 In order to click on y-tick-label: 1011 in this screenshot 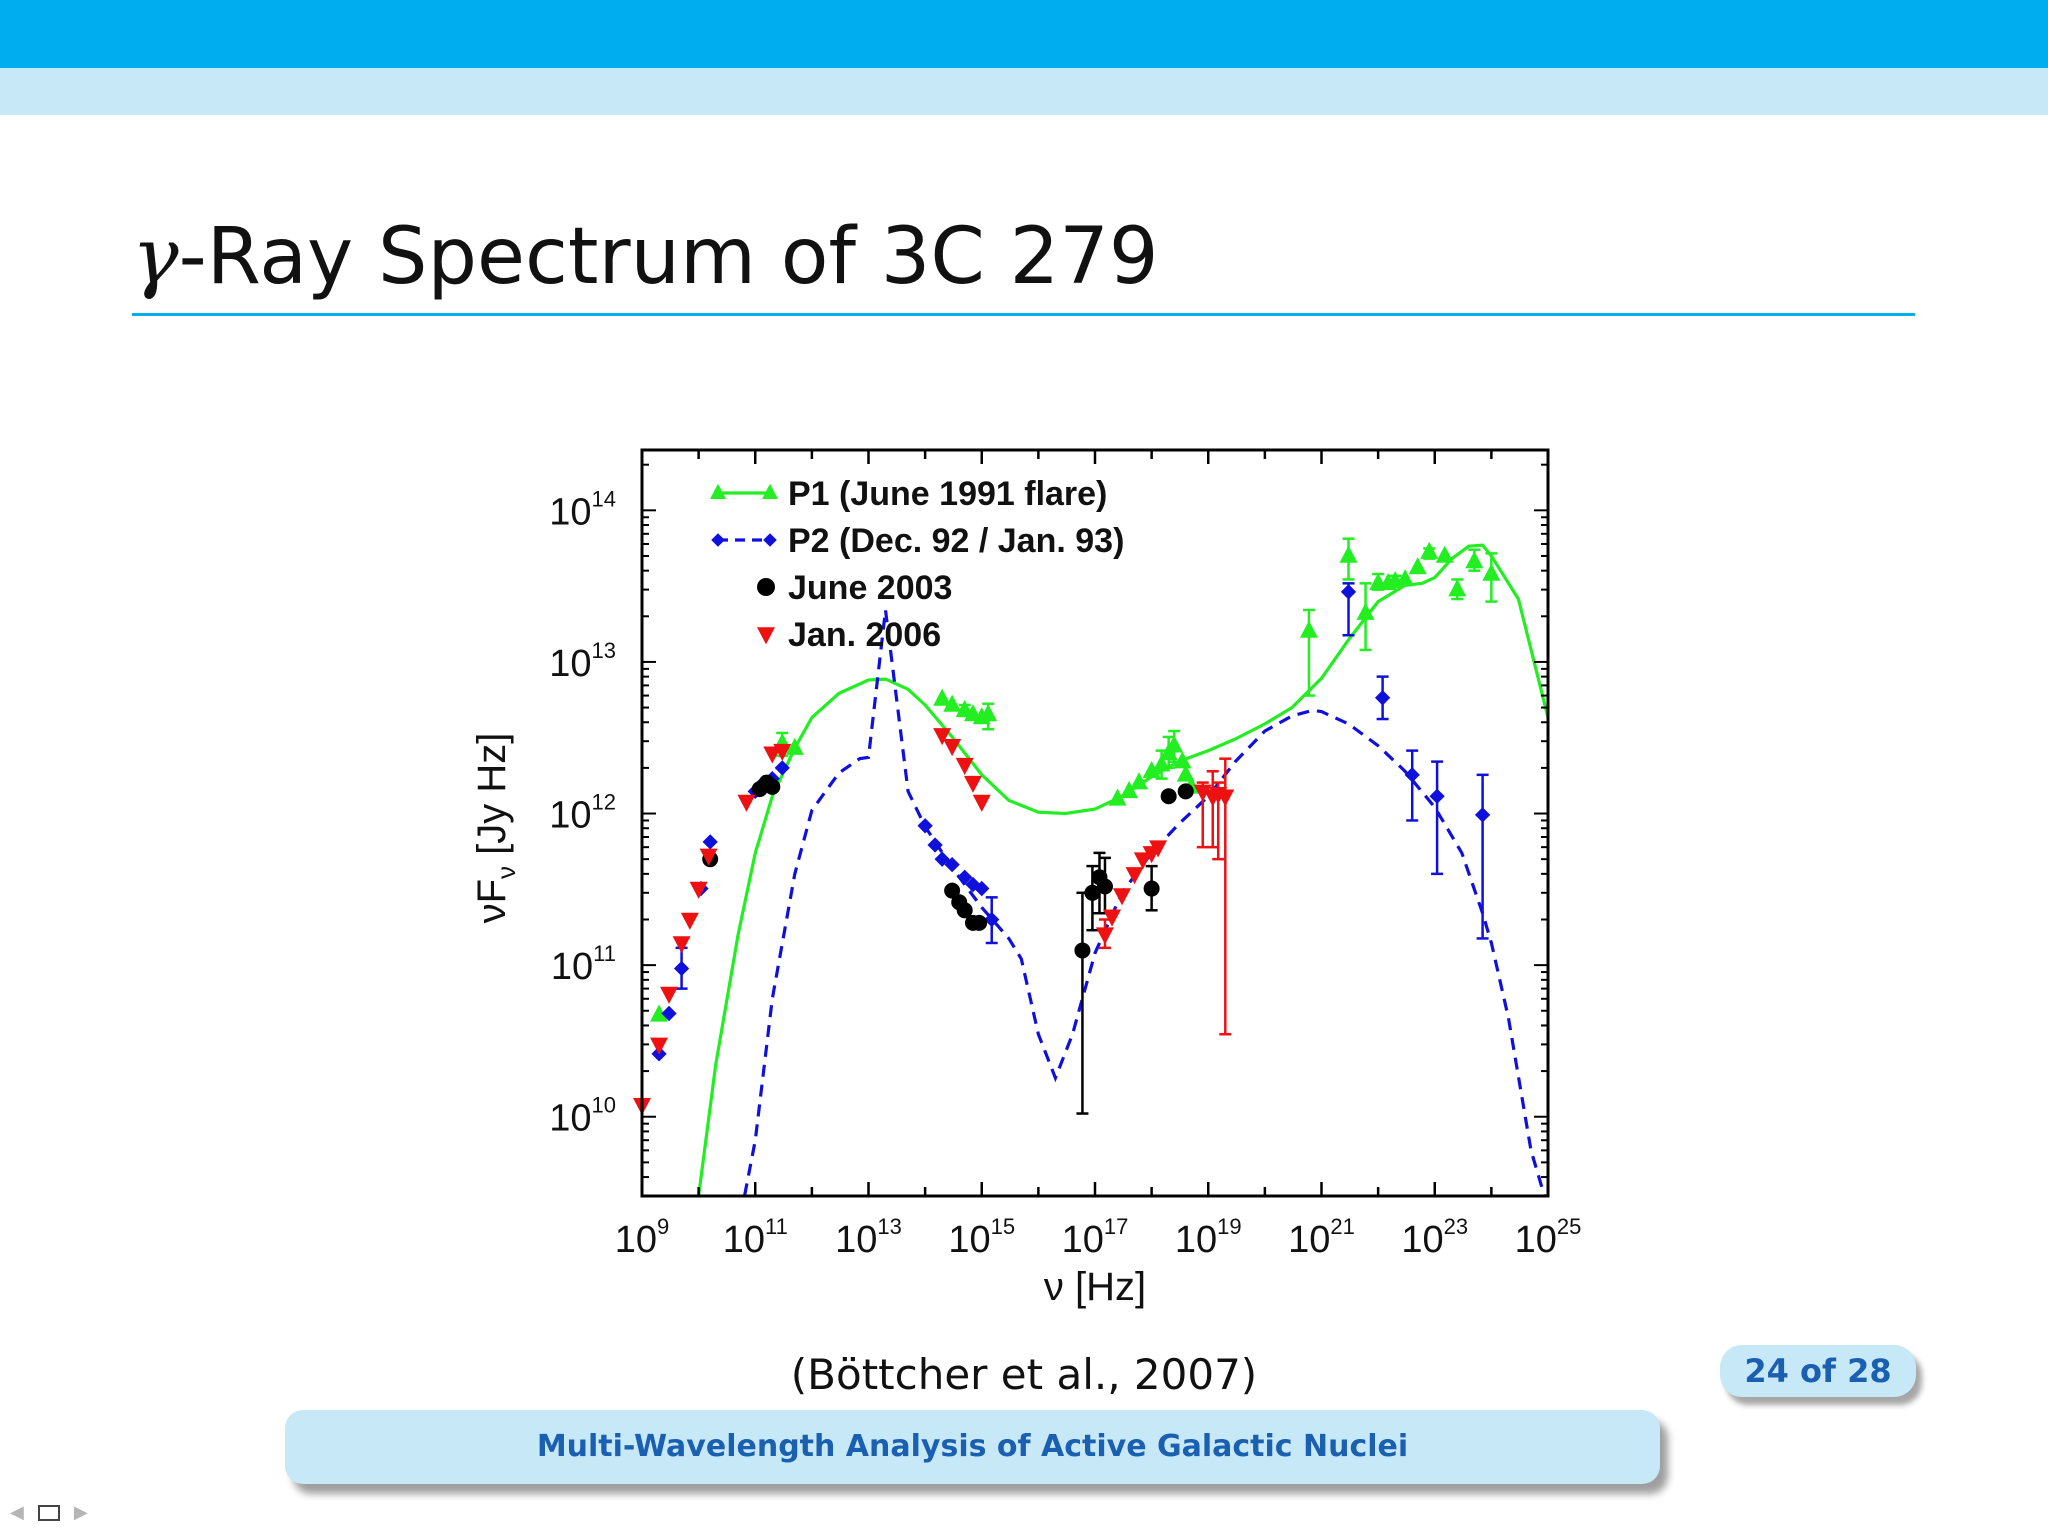, I will do `click(583, 964)`.